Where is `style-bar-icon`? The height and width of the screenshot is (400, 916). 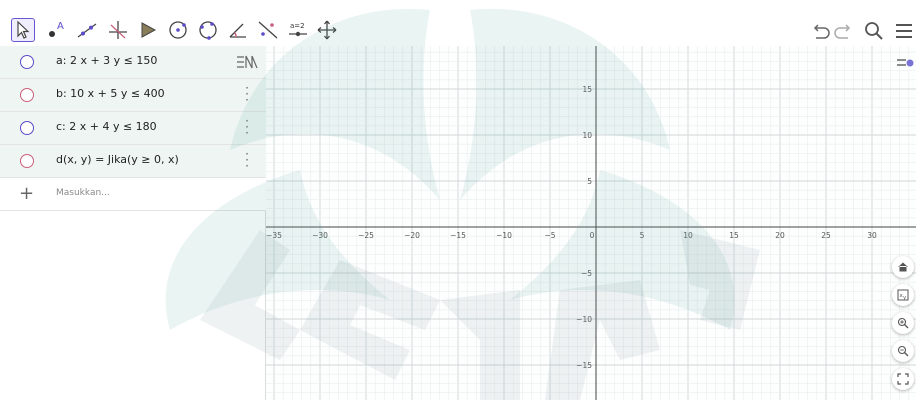 style-bar-icon is located at coordinates (905, 63).